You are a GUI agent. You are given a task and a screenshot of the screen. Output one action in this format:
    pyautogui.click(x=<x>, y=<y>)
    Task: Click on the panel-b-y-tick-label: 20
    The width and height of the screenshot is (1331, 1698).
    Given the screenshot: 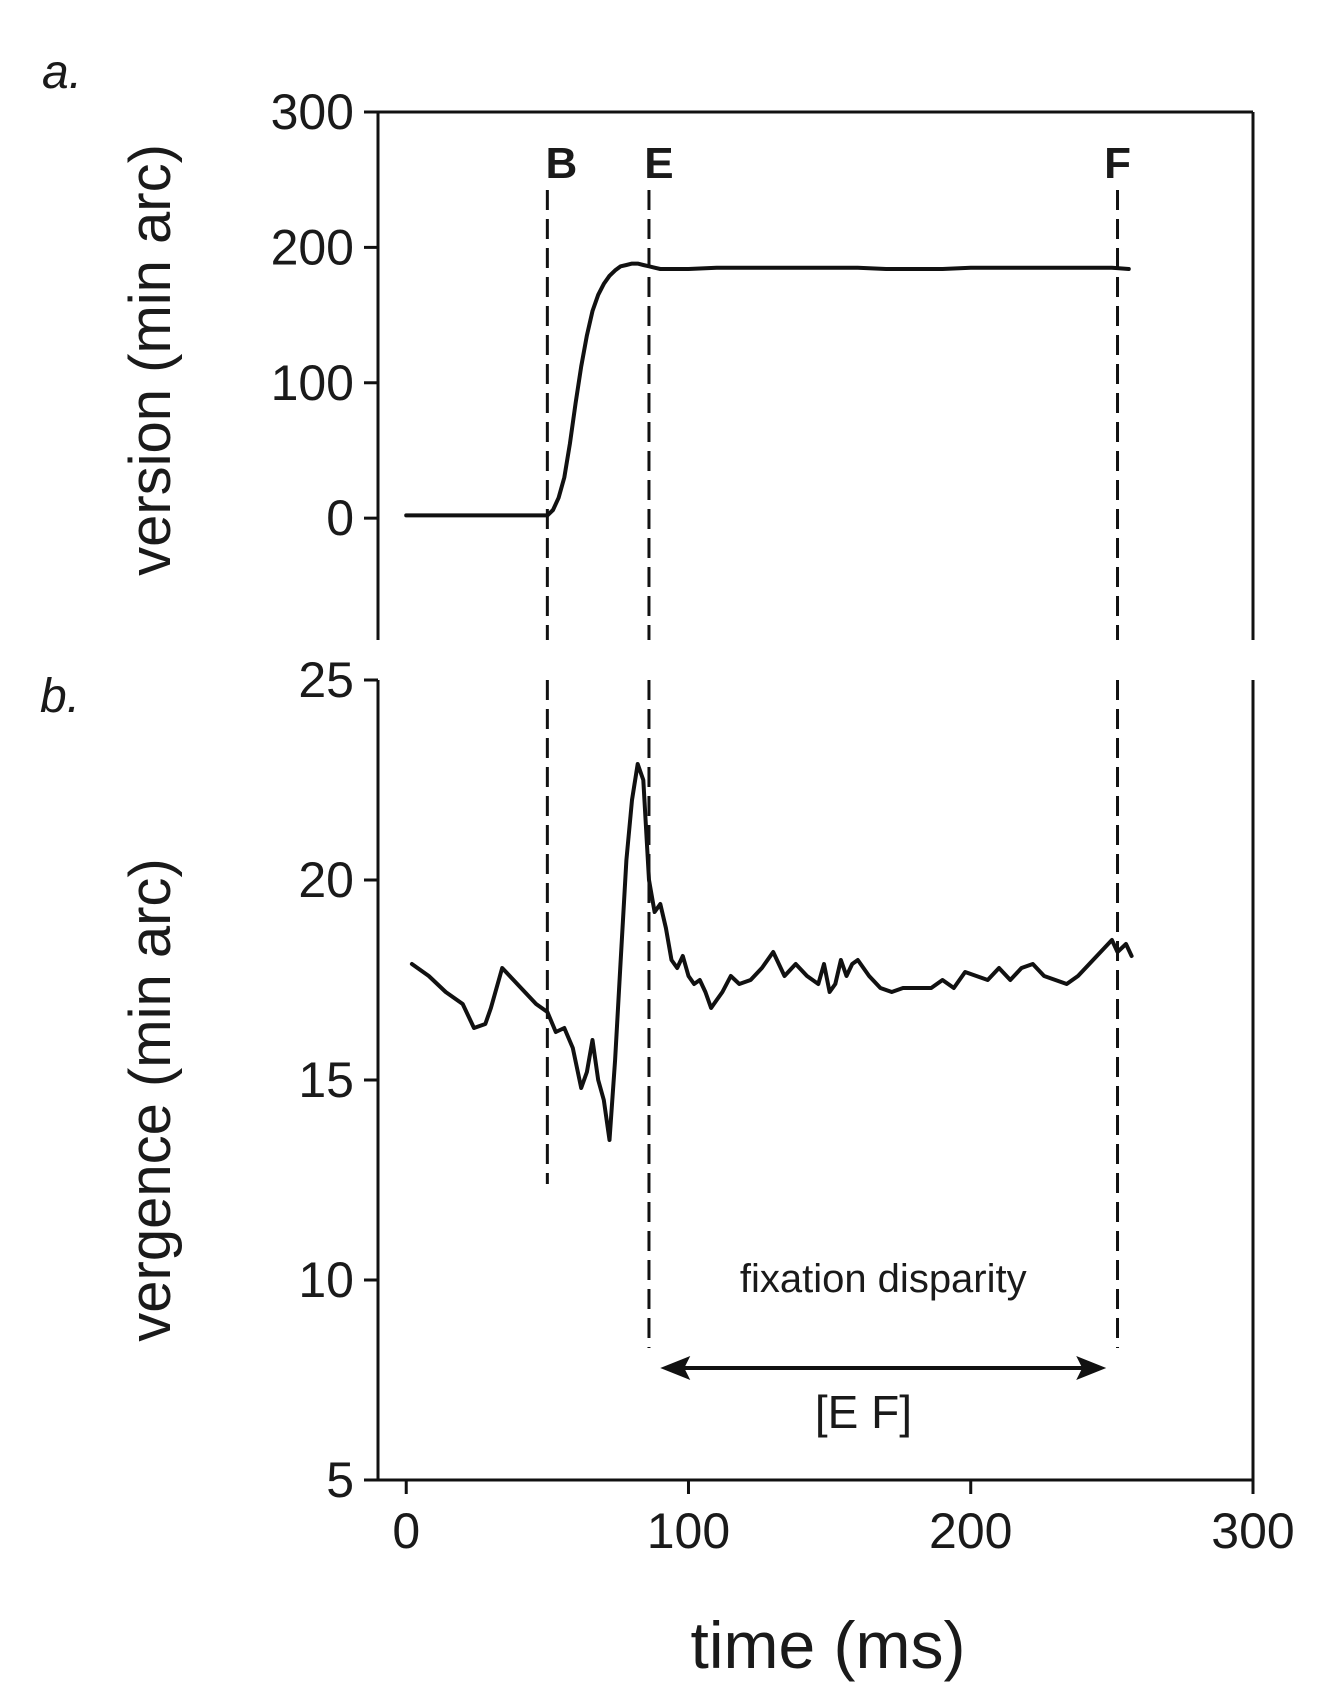 What is the action you would take?
    pyautogui.click(x=326, y=880)
    